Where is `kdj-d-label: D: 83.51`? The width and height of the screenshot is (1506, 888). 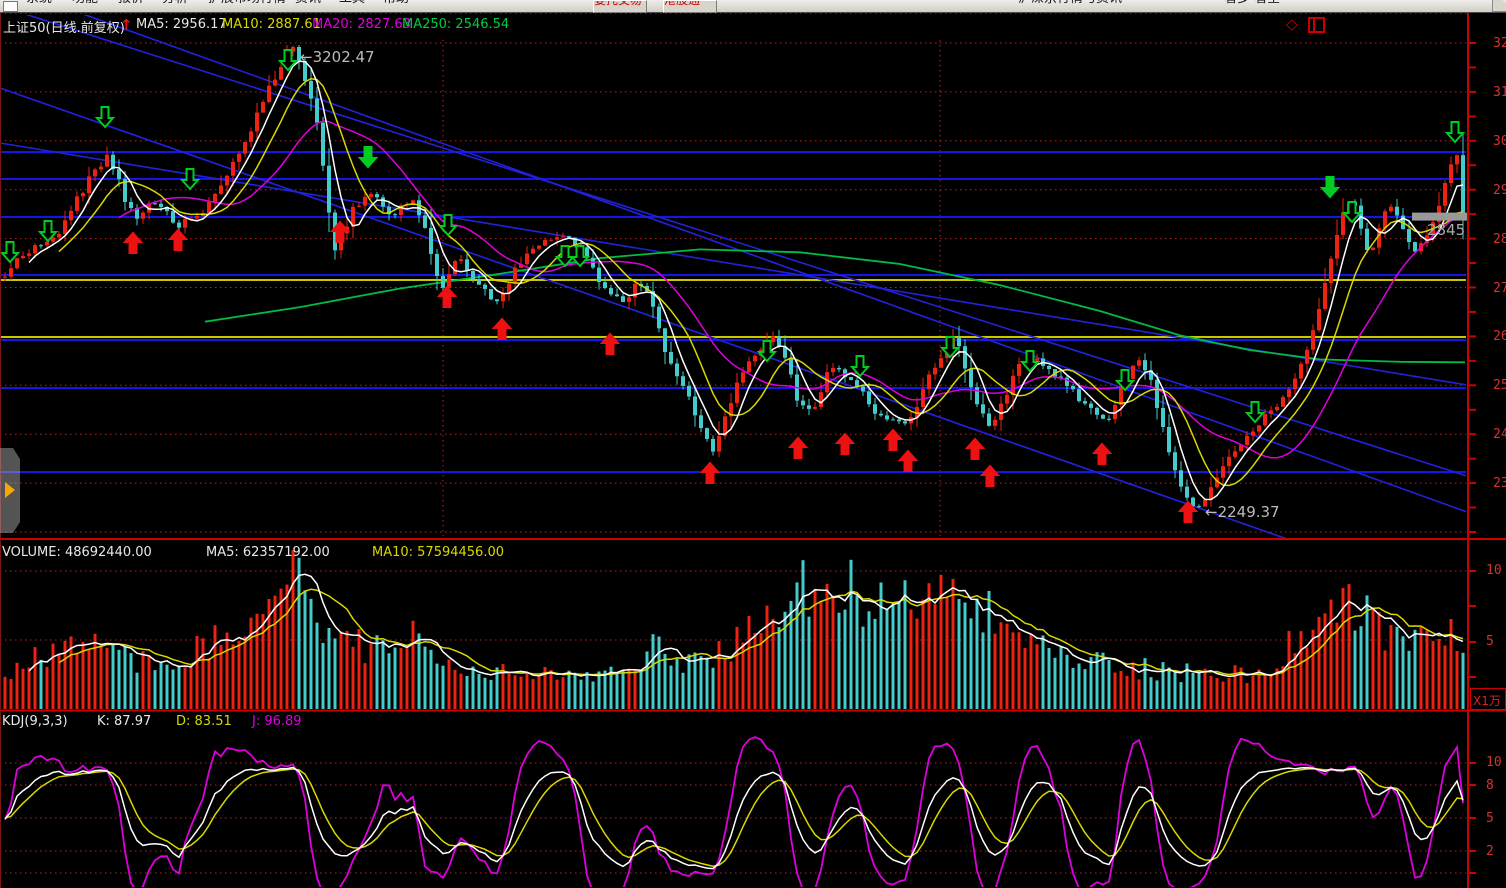
kdj-d-label: D: 83.51 is located at coordinates (204, 721).